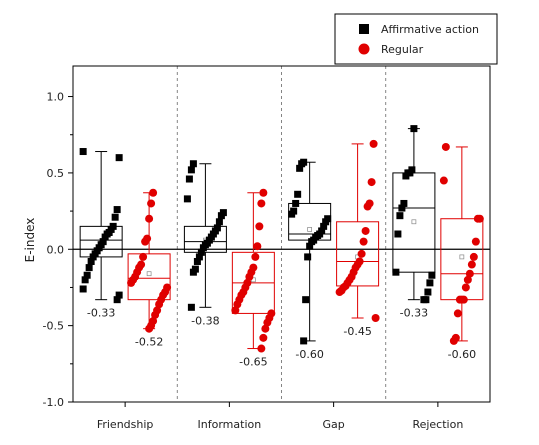 The width and height of the screenshot is (539, 445). What do you see at coordinates (149, 342) in the screenshot?
I see `minimum-value-label: -0.52` at bounding box center [149, 342].